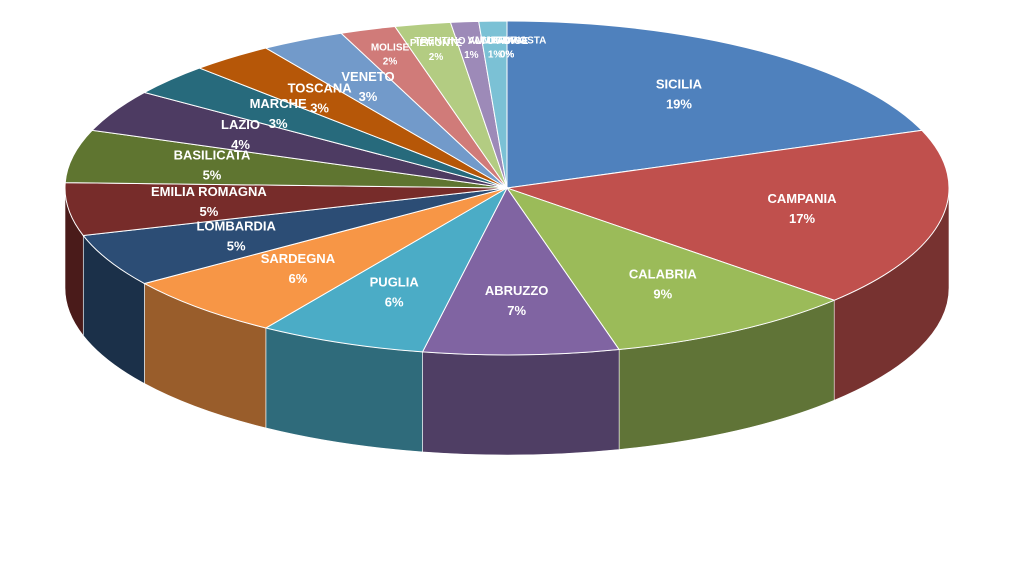  I want to click on slice-side, so click(521, 402).